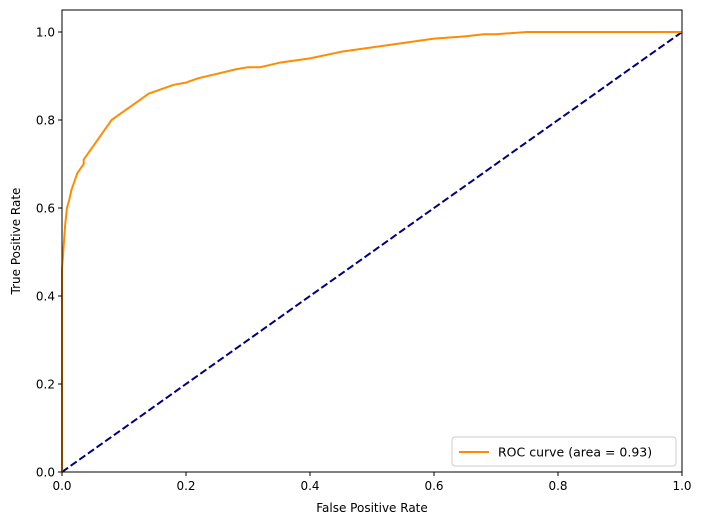  Describe the element at coordinates (185, 486) in the screenshot. I see `x-tick-label: 0.2` at that location.